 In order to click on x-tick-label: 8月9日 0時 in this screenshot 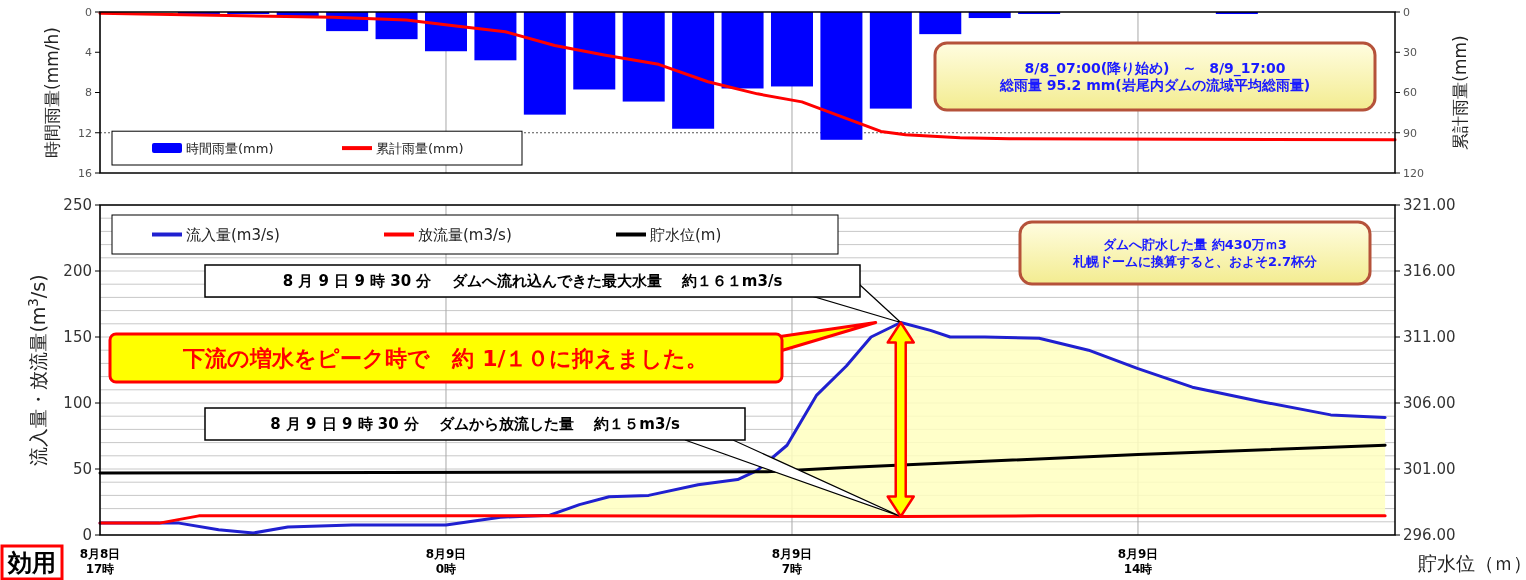, I will do `click(446, 561)`.